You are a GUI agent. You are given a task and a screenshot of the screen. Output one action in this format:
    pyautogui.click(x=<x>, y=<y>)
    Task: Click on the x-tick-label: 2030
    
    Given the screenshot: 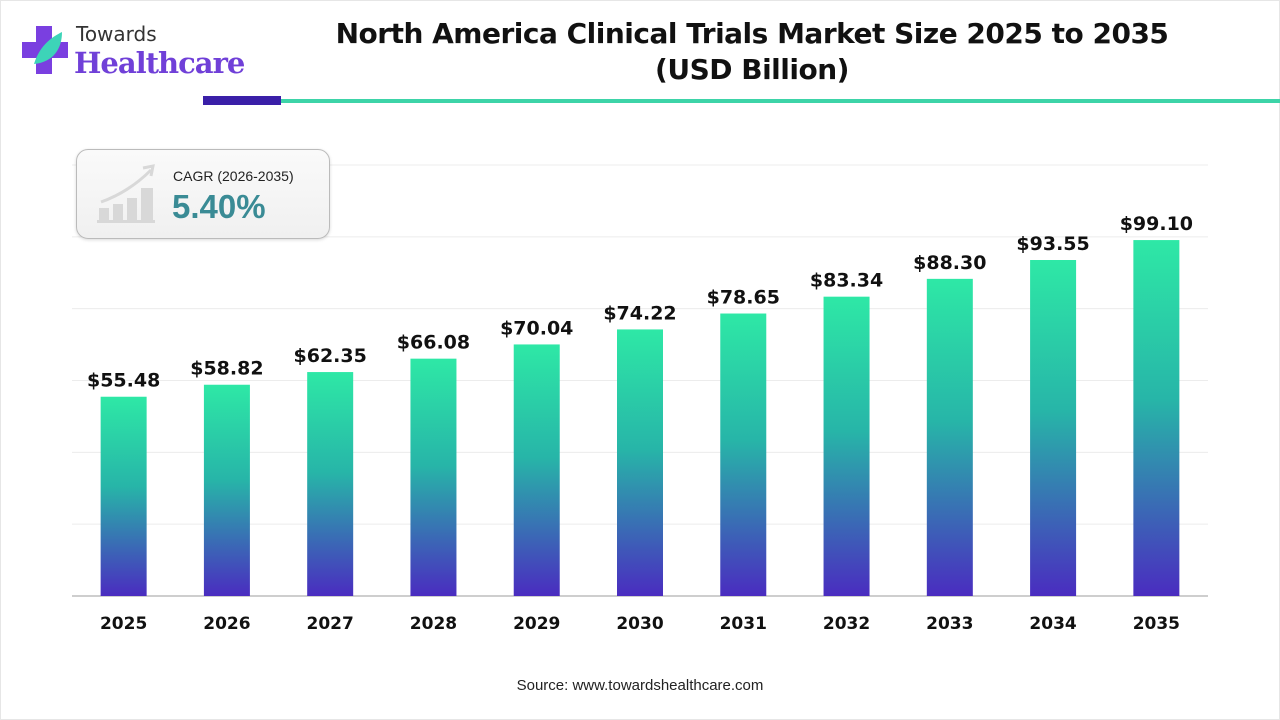 What is the action you would take?
    pyautogui.click(x=639, y=624)
    